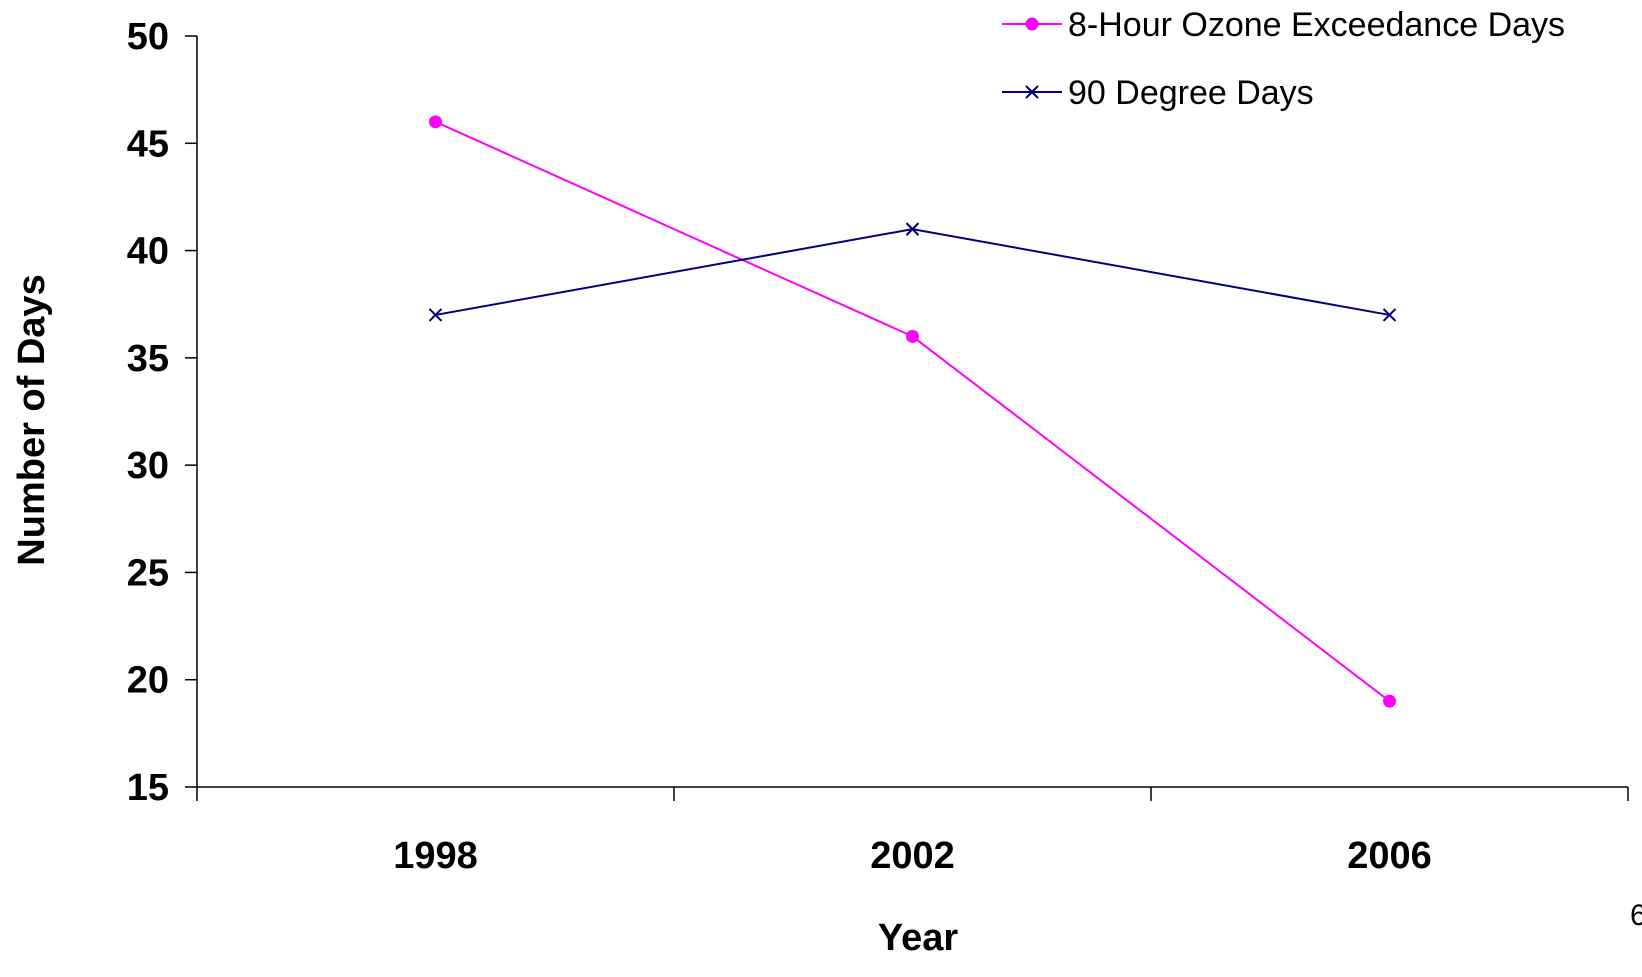 This screenshot has height=977, width=1642. What do you see at coordinates (1032, 24) in the screenshot?
I see `legend-marker-ozone` at bounding box center [1032, 24].